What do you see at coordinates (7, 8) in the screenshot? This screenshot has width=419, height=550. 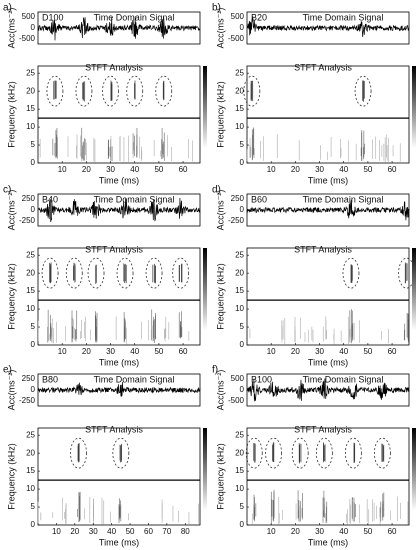 I see `panel-label: a)` at bounding box center [7, 8].